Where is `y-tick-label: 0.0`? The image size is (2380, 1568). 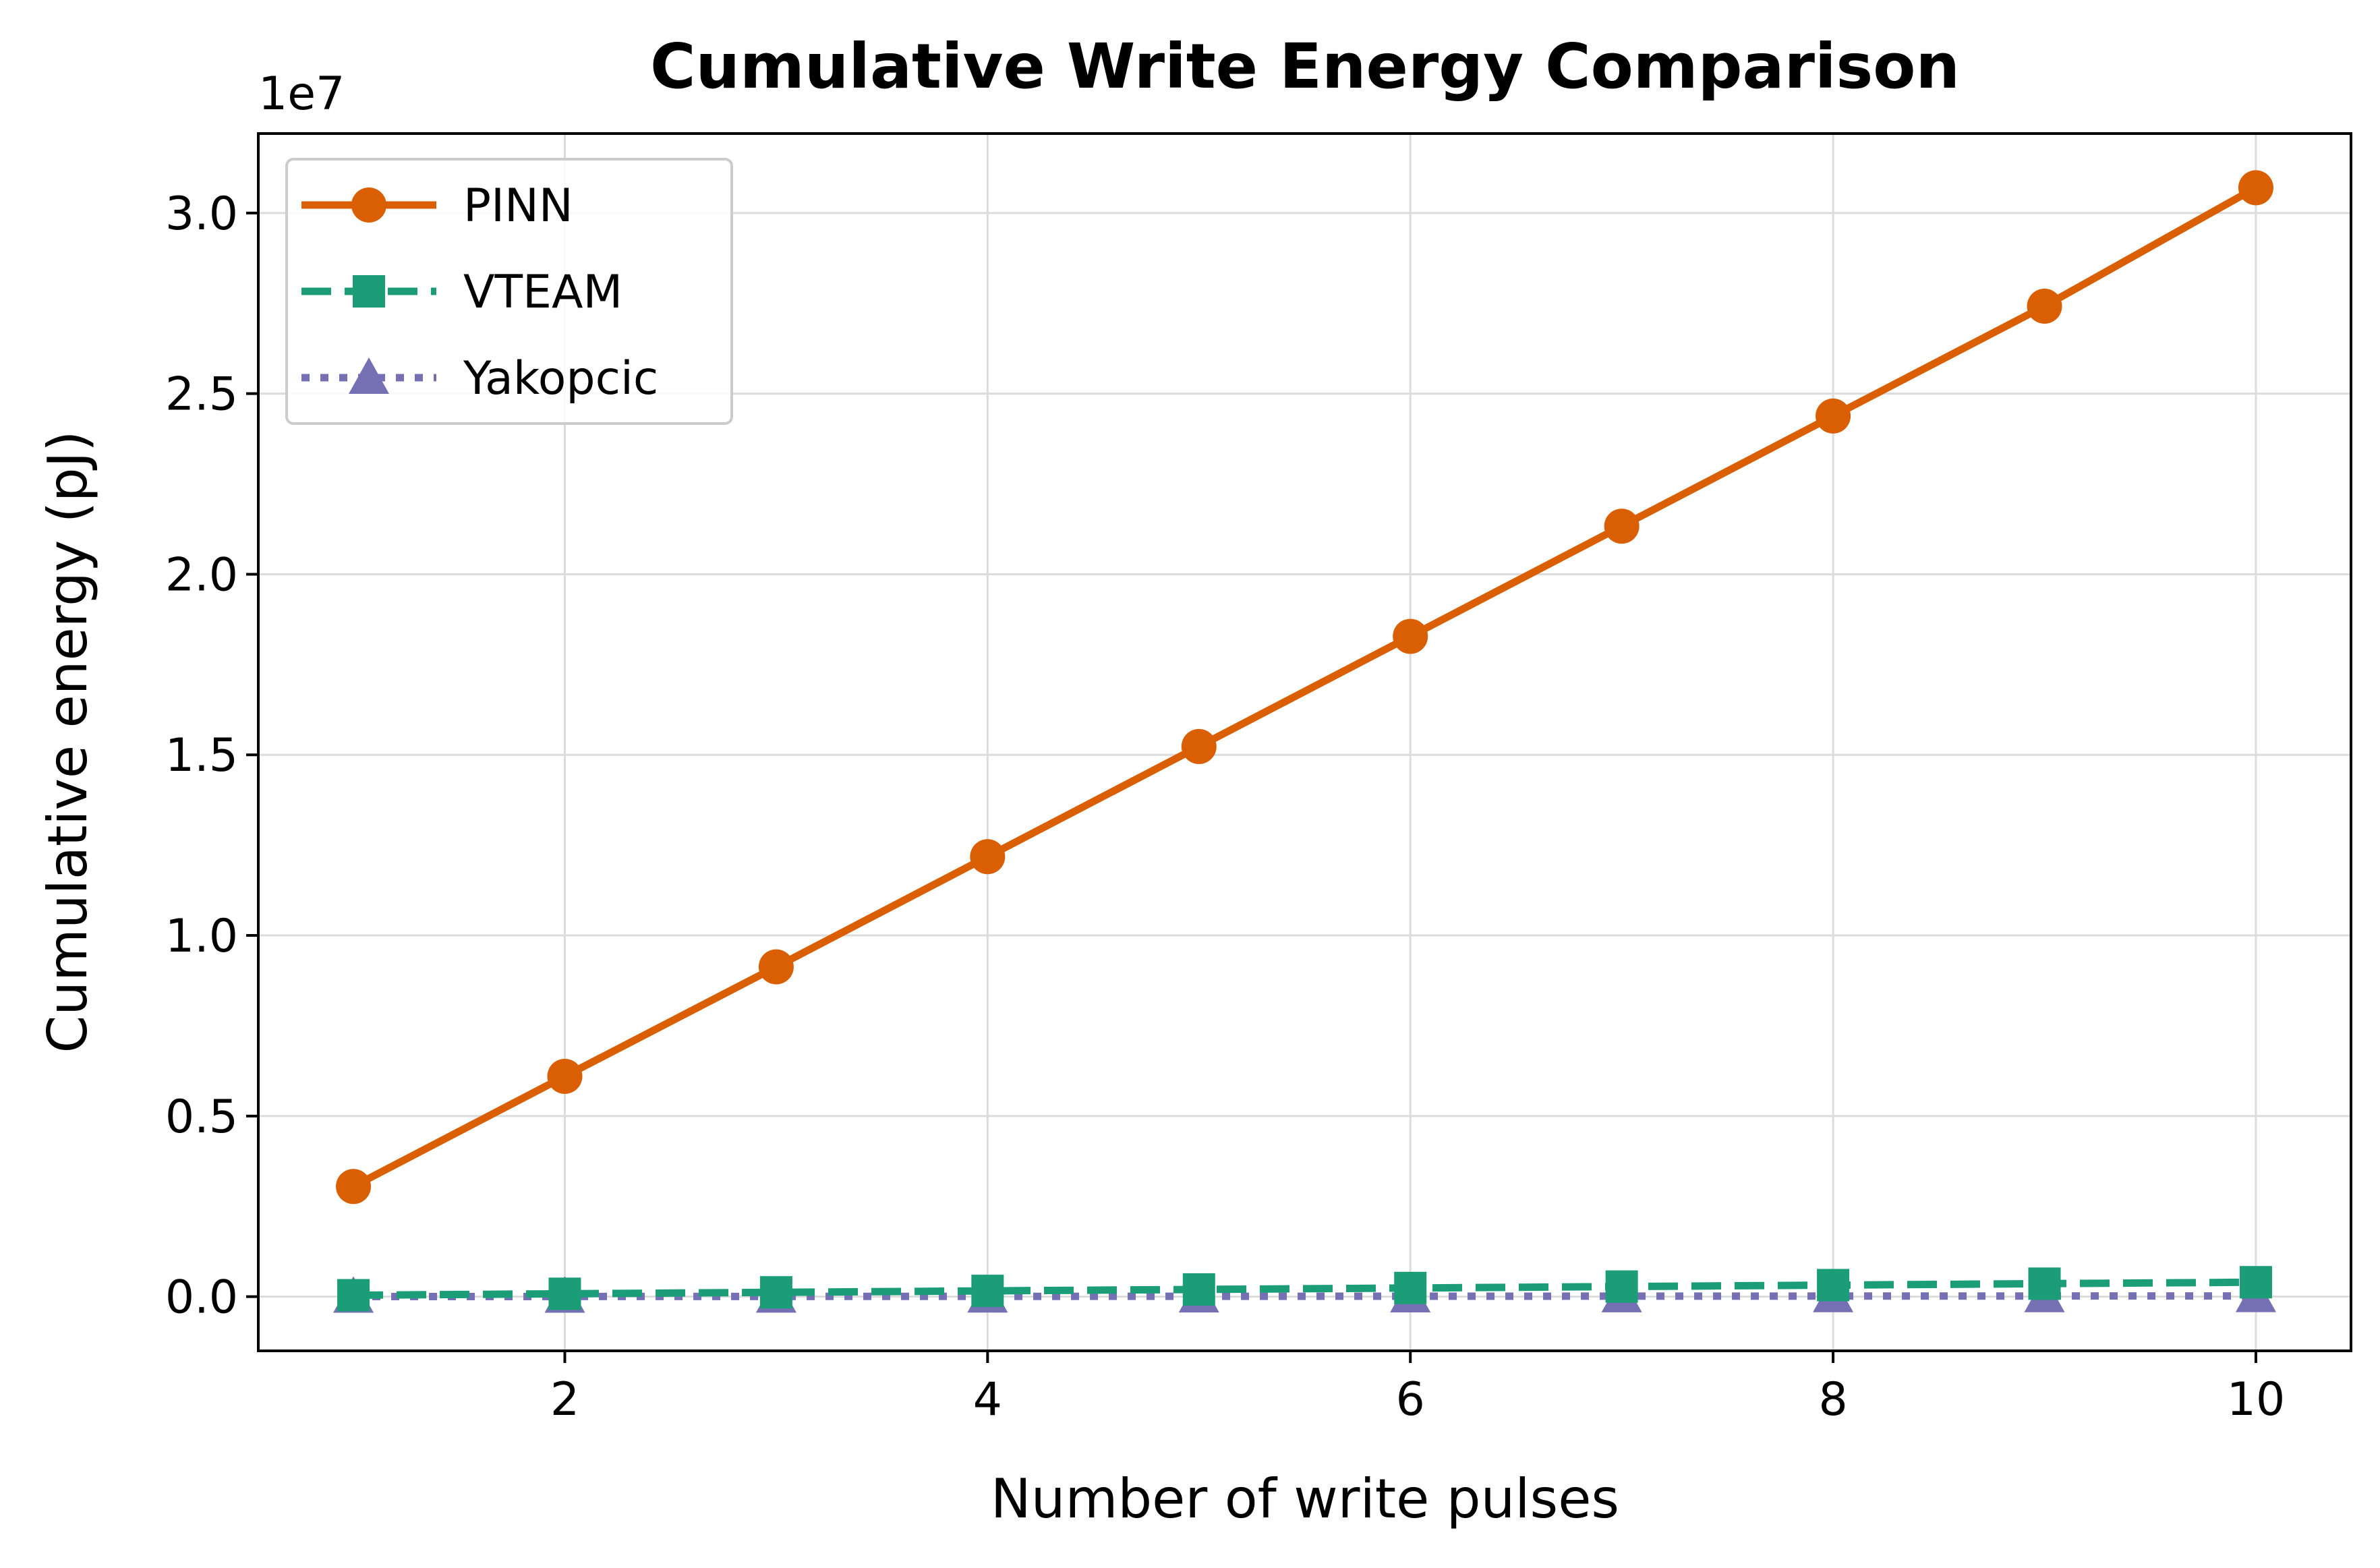
y-tick-label: 0.0 is located at coordinates (201, 1298).